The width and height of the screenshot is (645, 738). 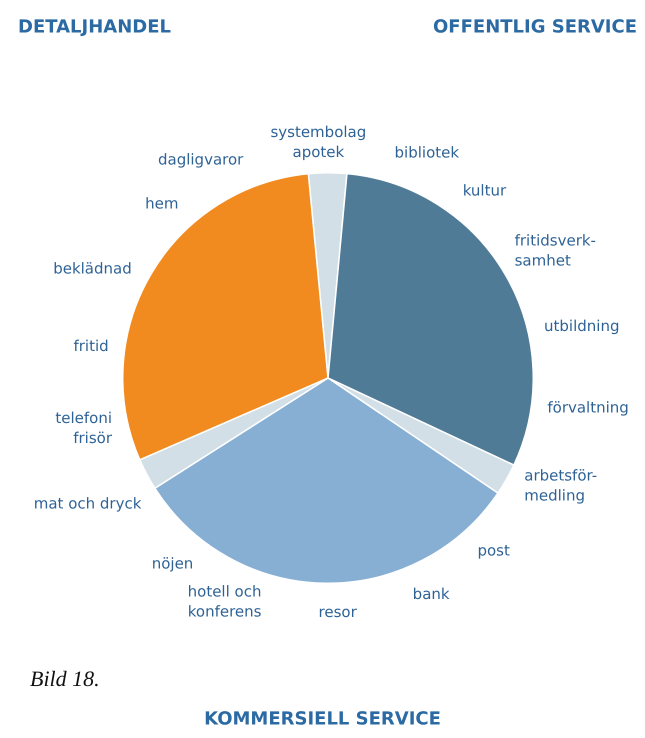 What do you see at coordinates (173, 563) in the screenshot?
I see `text: nöjen` at bounding box center [173, 563].